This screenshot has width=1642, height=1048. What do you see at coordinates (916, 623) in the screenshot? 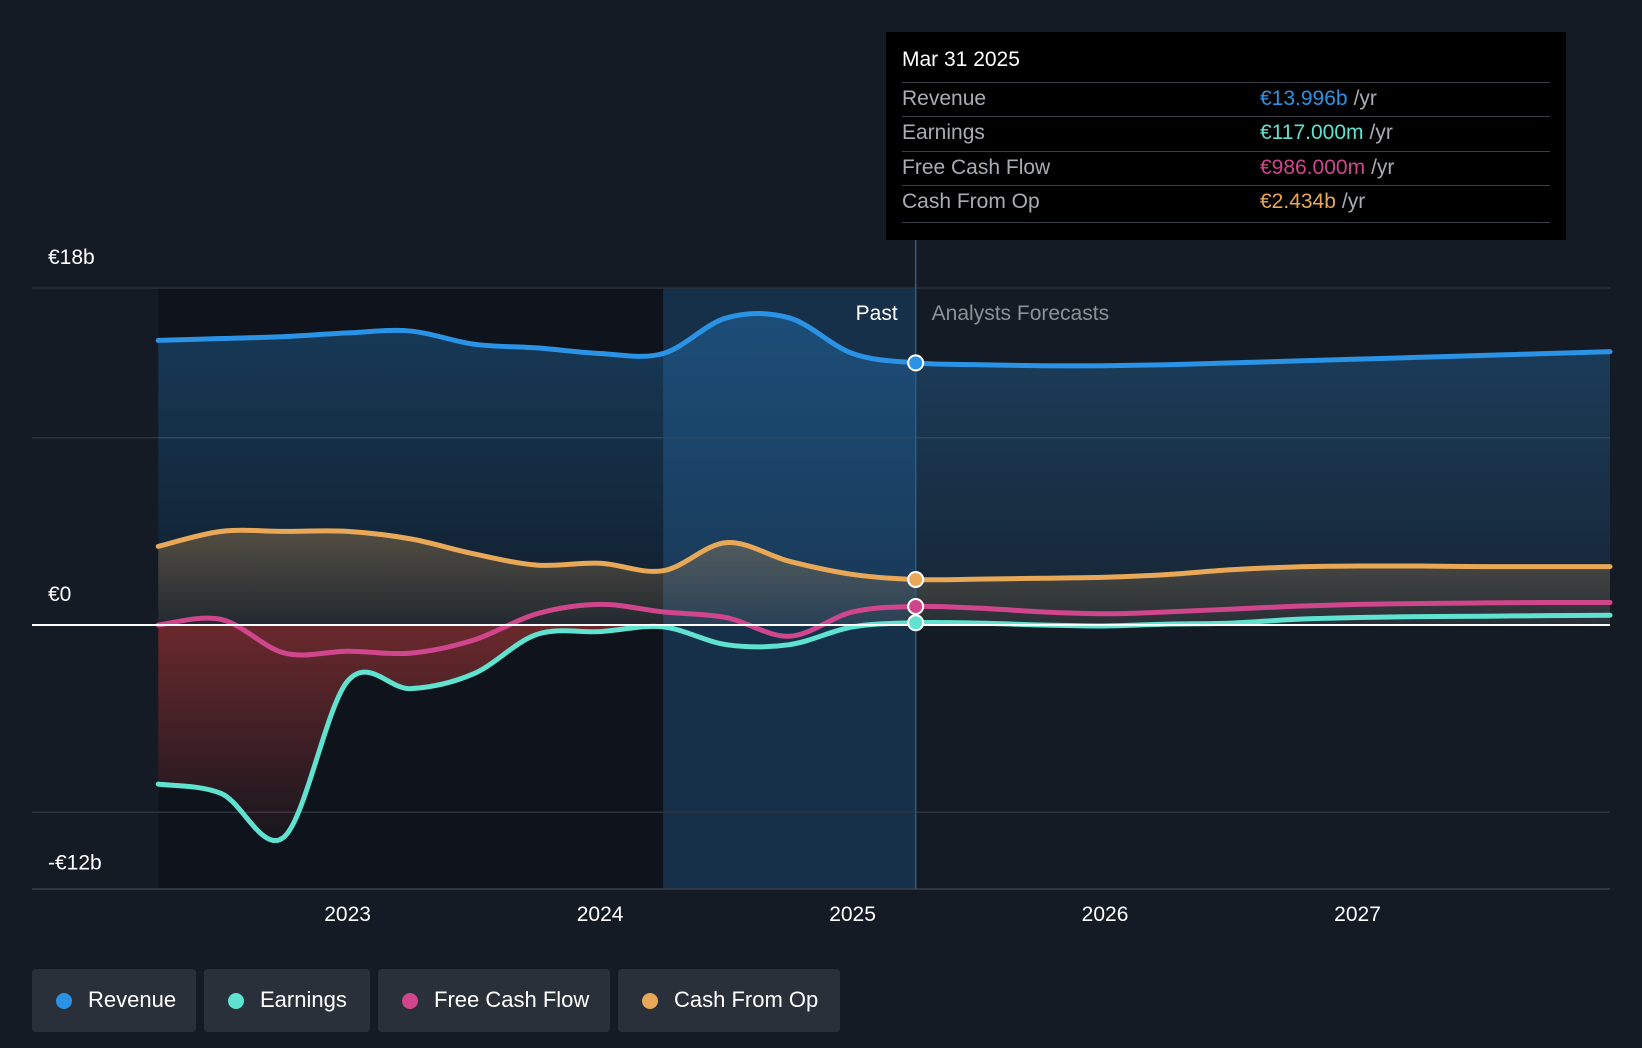
I see `earnings-marker` at bounding box center [916, 623].